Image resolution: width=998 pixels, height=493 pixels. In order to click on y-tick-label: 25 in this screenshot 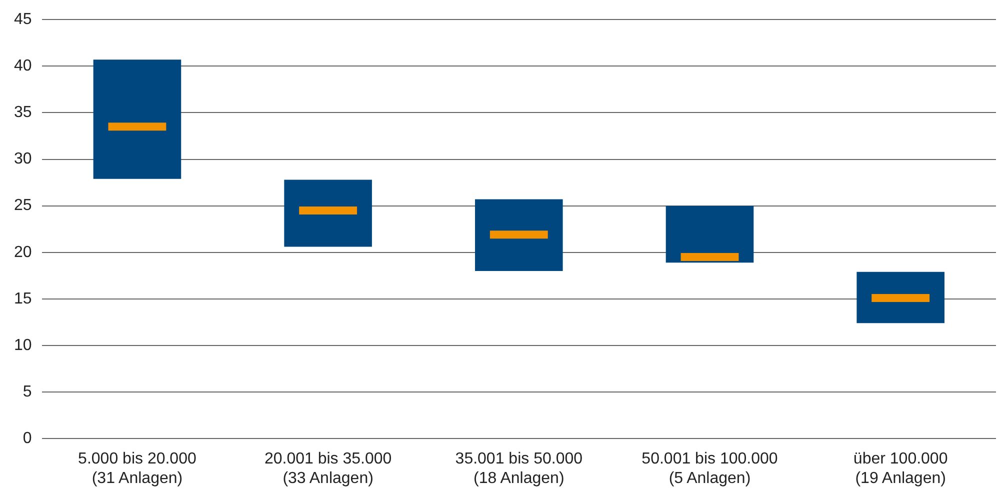, I will do `click(23, 205)`.